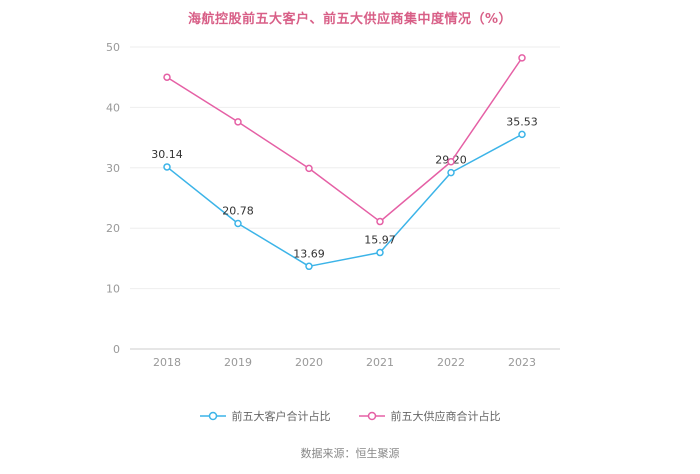 Image resolution: width=700 pixels, height=474 pixels. What do you see at coordinates (522, 121) in the screenshot?
I see `data-label: 35.53` at bounding box center [522, 121].